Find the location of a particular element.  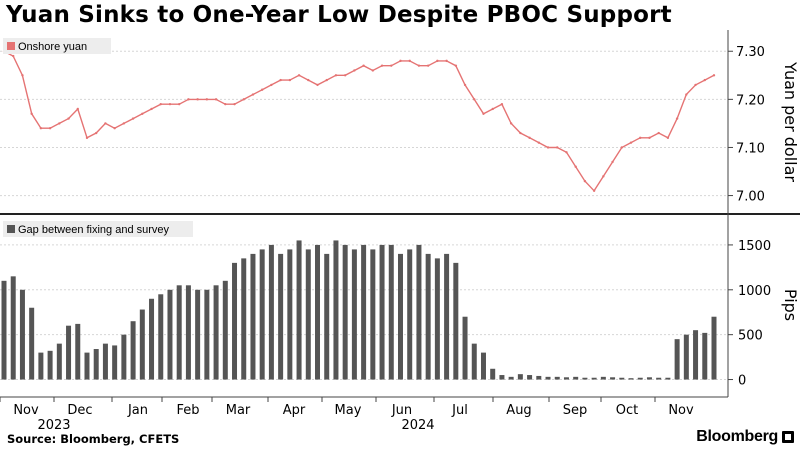

x-month-label: Aug is located at coordinates (518, 410).